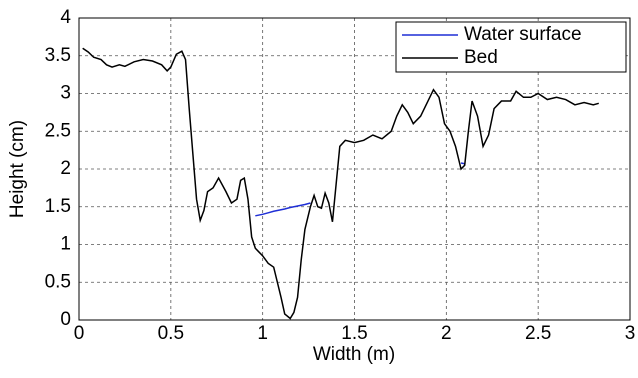 The width and height of the screenshot is (638, 378). I want to click on legend-box, so click(511, 47).